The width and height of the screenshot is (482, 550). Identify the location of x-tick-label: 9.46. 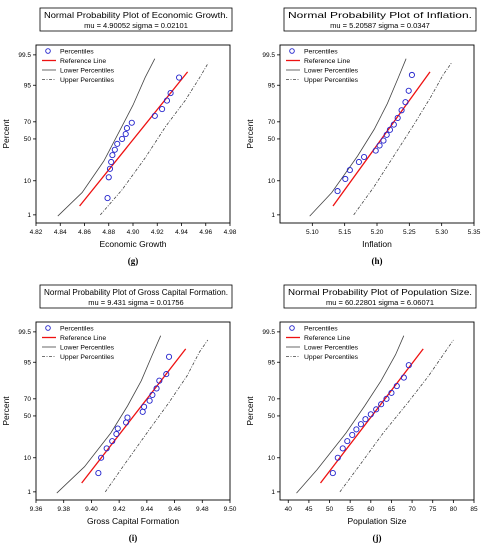
(174, 509).